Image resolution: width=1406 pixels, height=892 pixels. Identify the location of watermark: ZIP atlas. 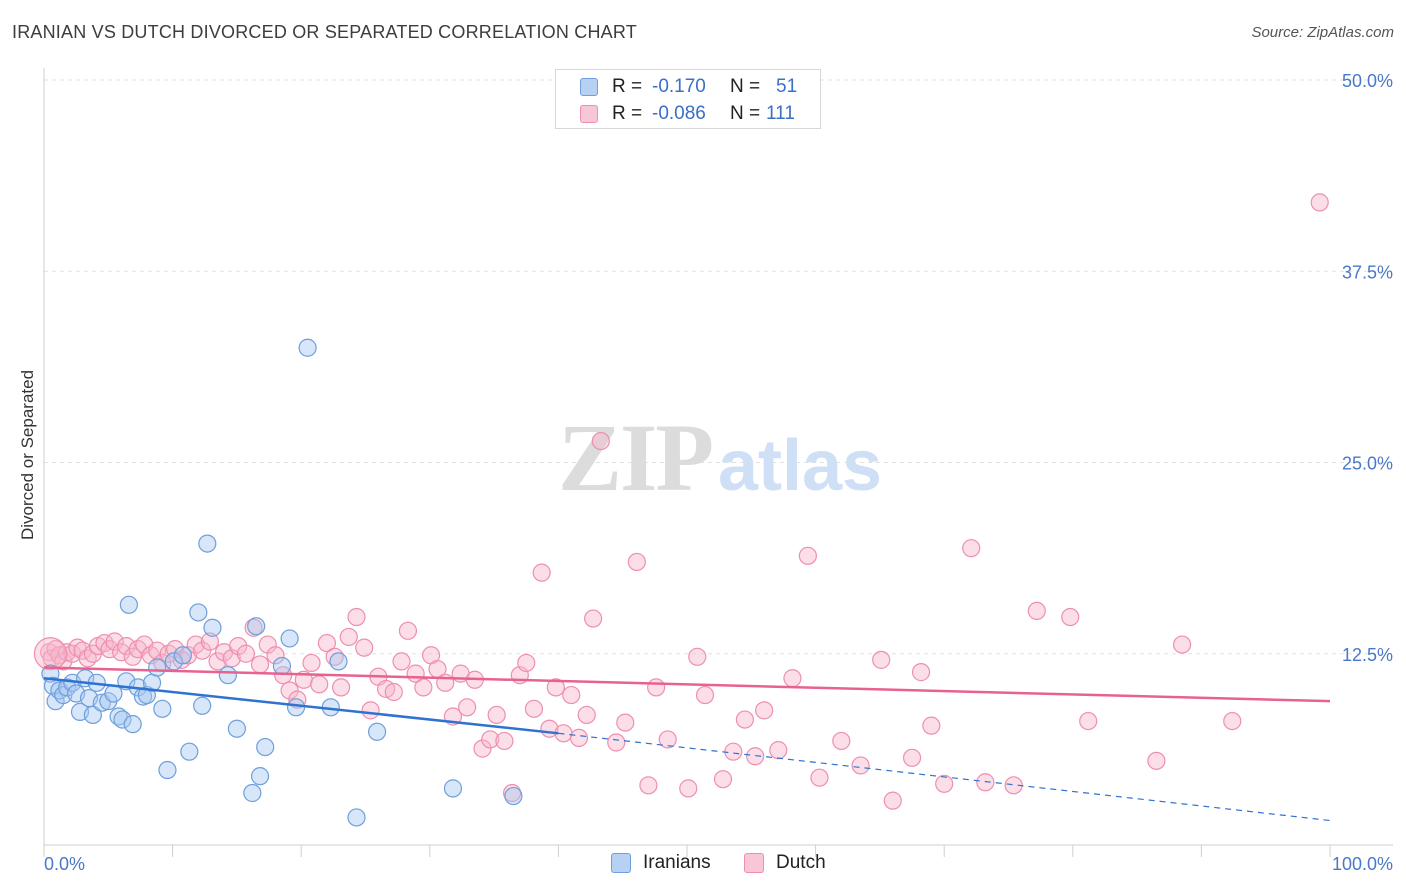
(720, 457).